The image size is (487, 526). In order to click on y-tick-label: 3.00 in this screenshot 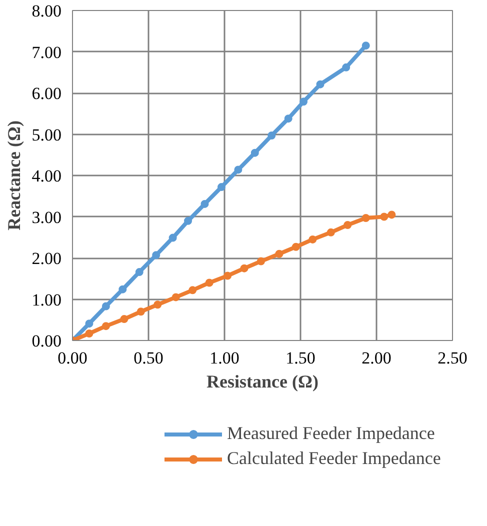, I will do `click(47, 217)`.